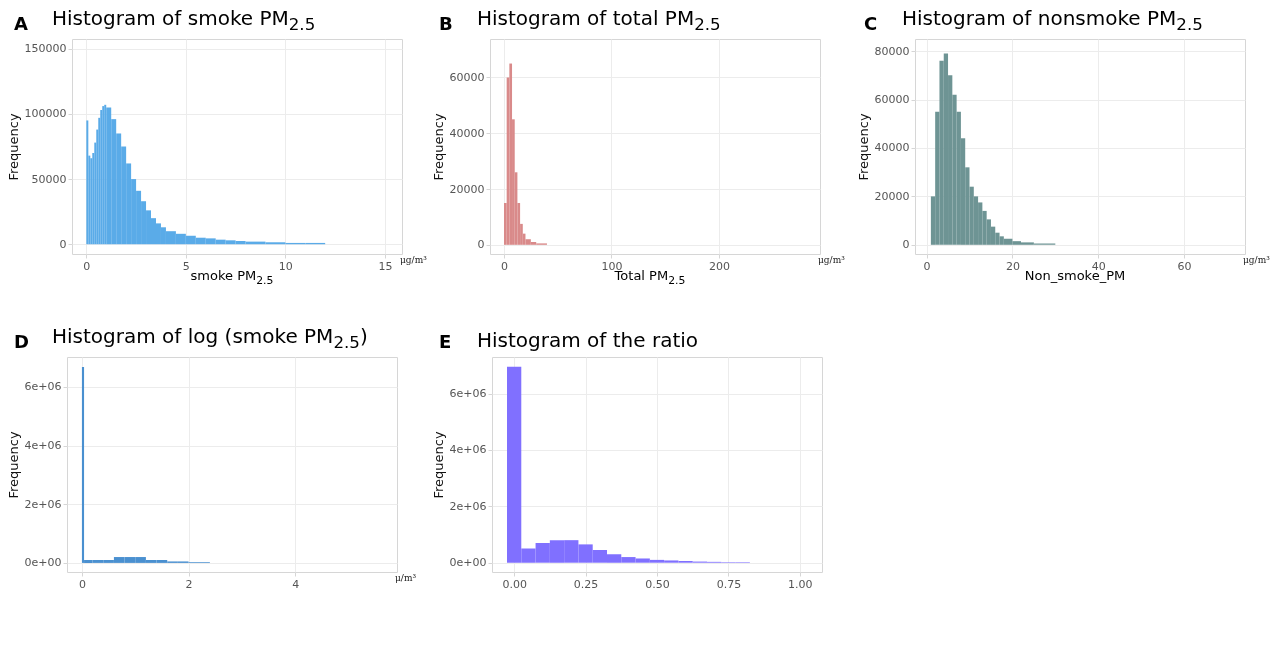 This screenshot has width=1285, height=650. Describe the element at coordinates (385, 266) in the screenshot. I see `x-tick-label: 15` at that location.